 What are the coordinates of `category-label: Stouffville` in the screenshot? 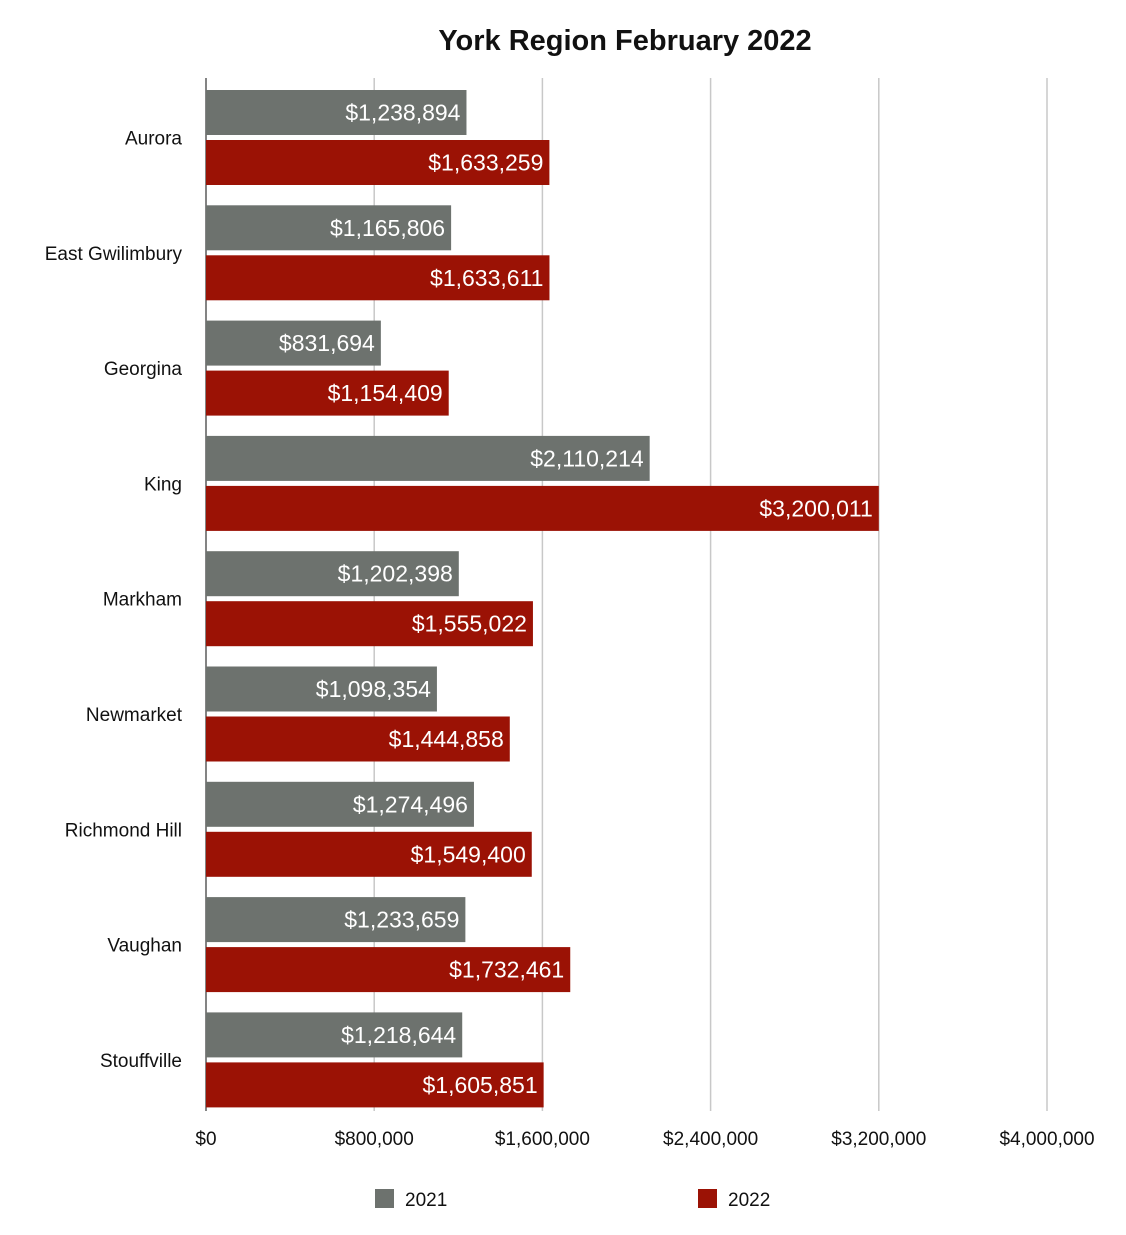 It's located at (141, 1061).